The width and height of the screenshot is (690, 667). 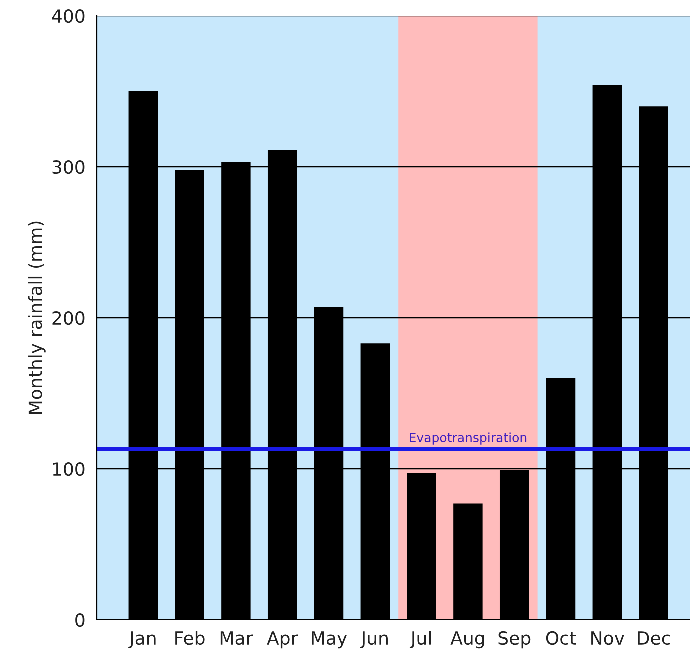 I want to click on x-tick-label: Jul, so click(x=421, y=639).